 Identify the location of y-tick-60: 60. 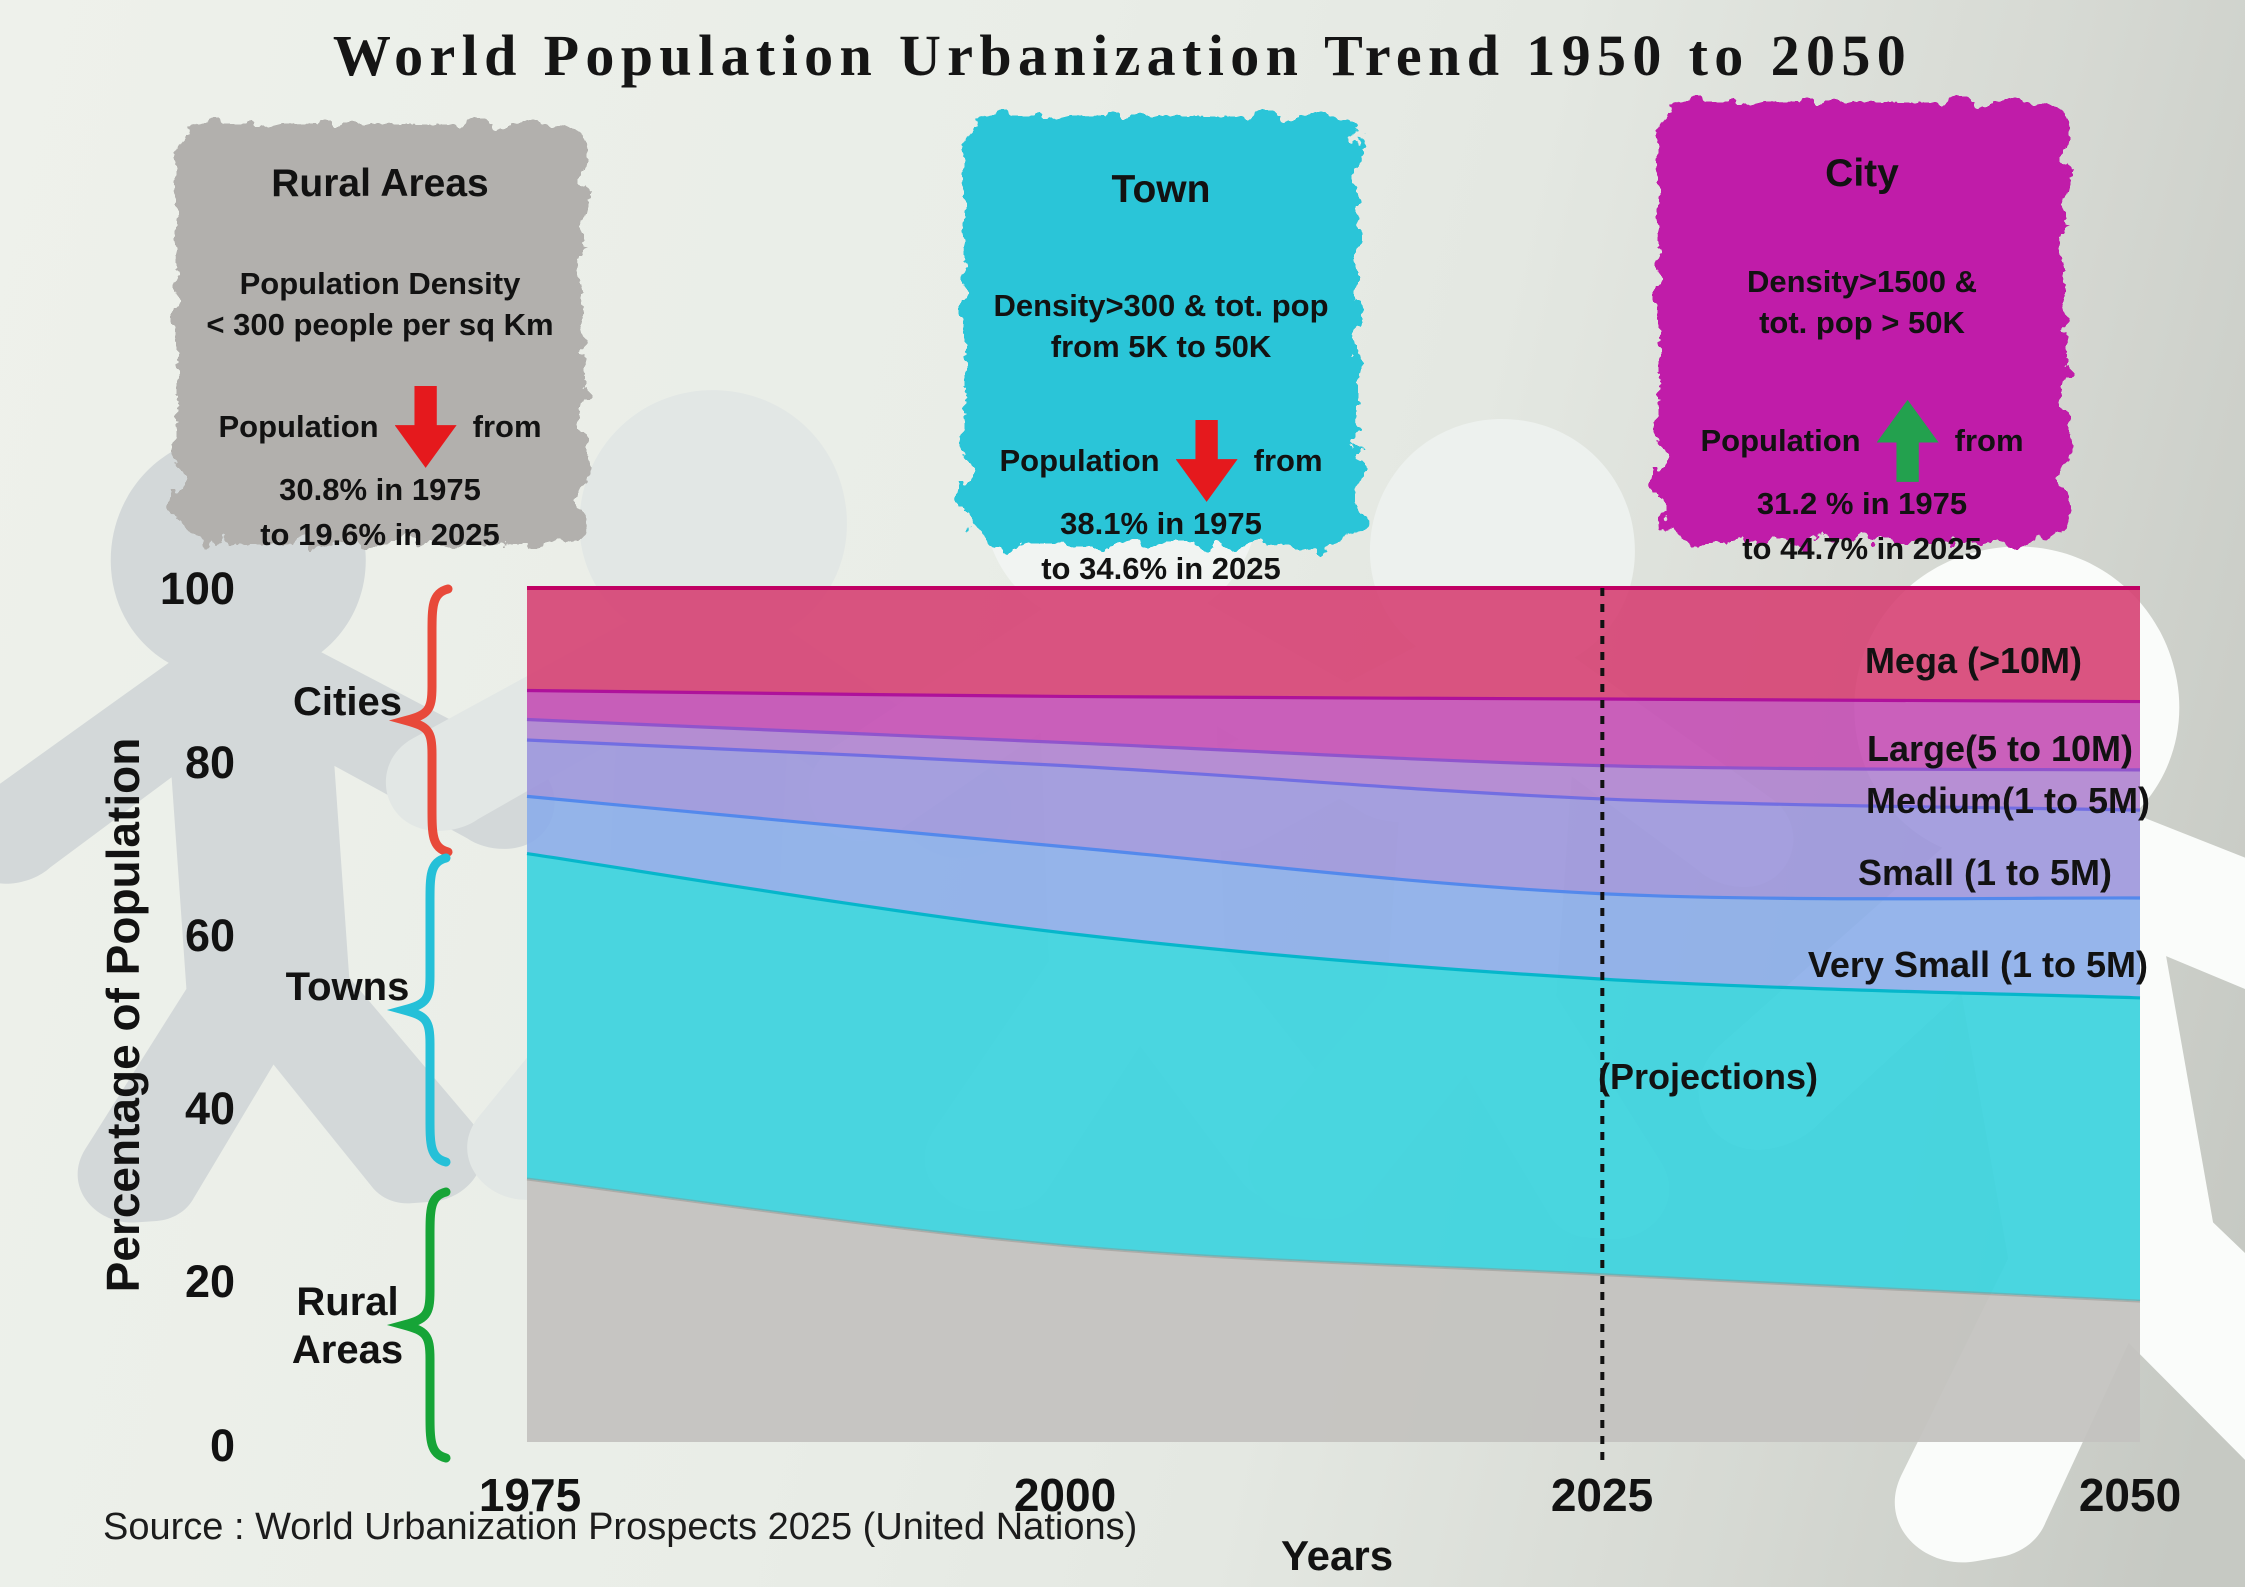
(209, 935).